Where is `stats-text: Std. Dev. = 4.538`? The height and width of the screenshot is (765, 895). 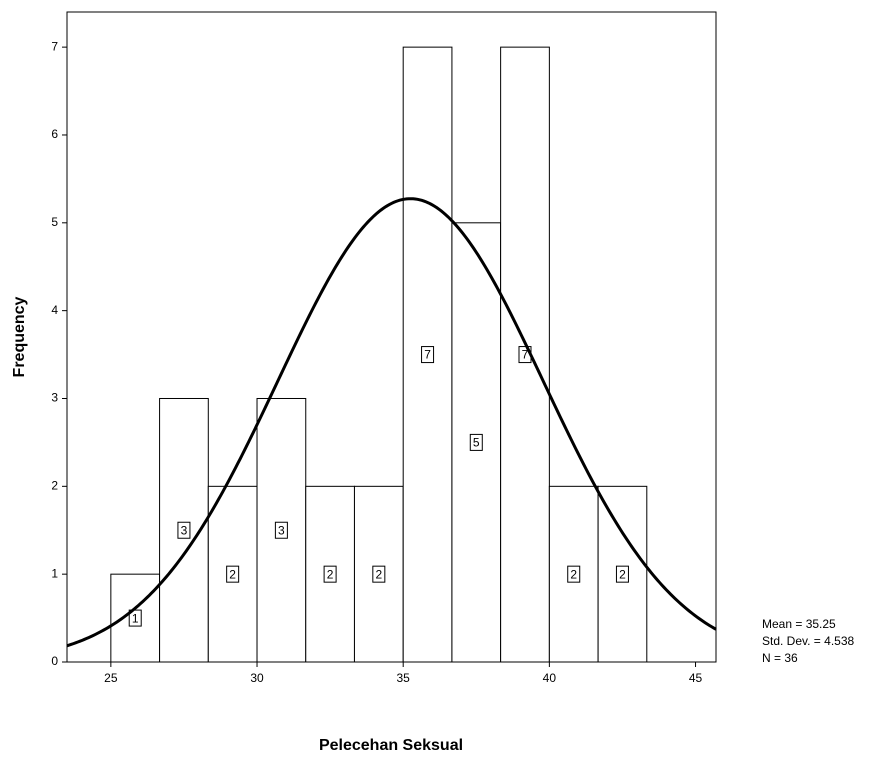 stats-text: Std. Dev. = 4.538 is located at coordinates (808, 641).